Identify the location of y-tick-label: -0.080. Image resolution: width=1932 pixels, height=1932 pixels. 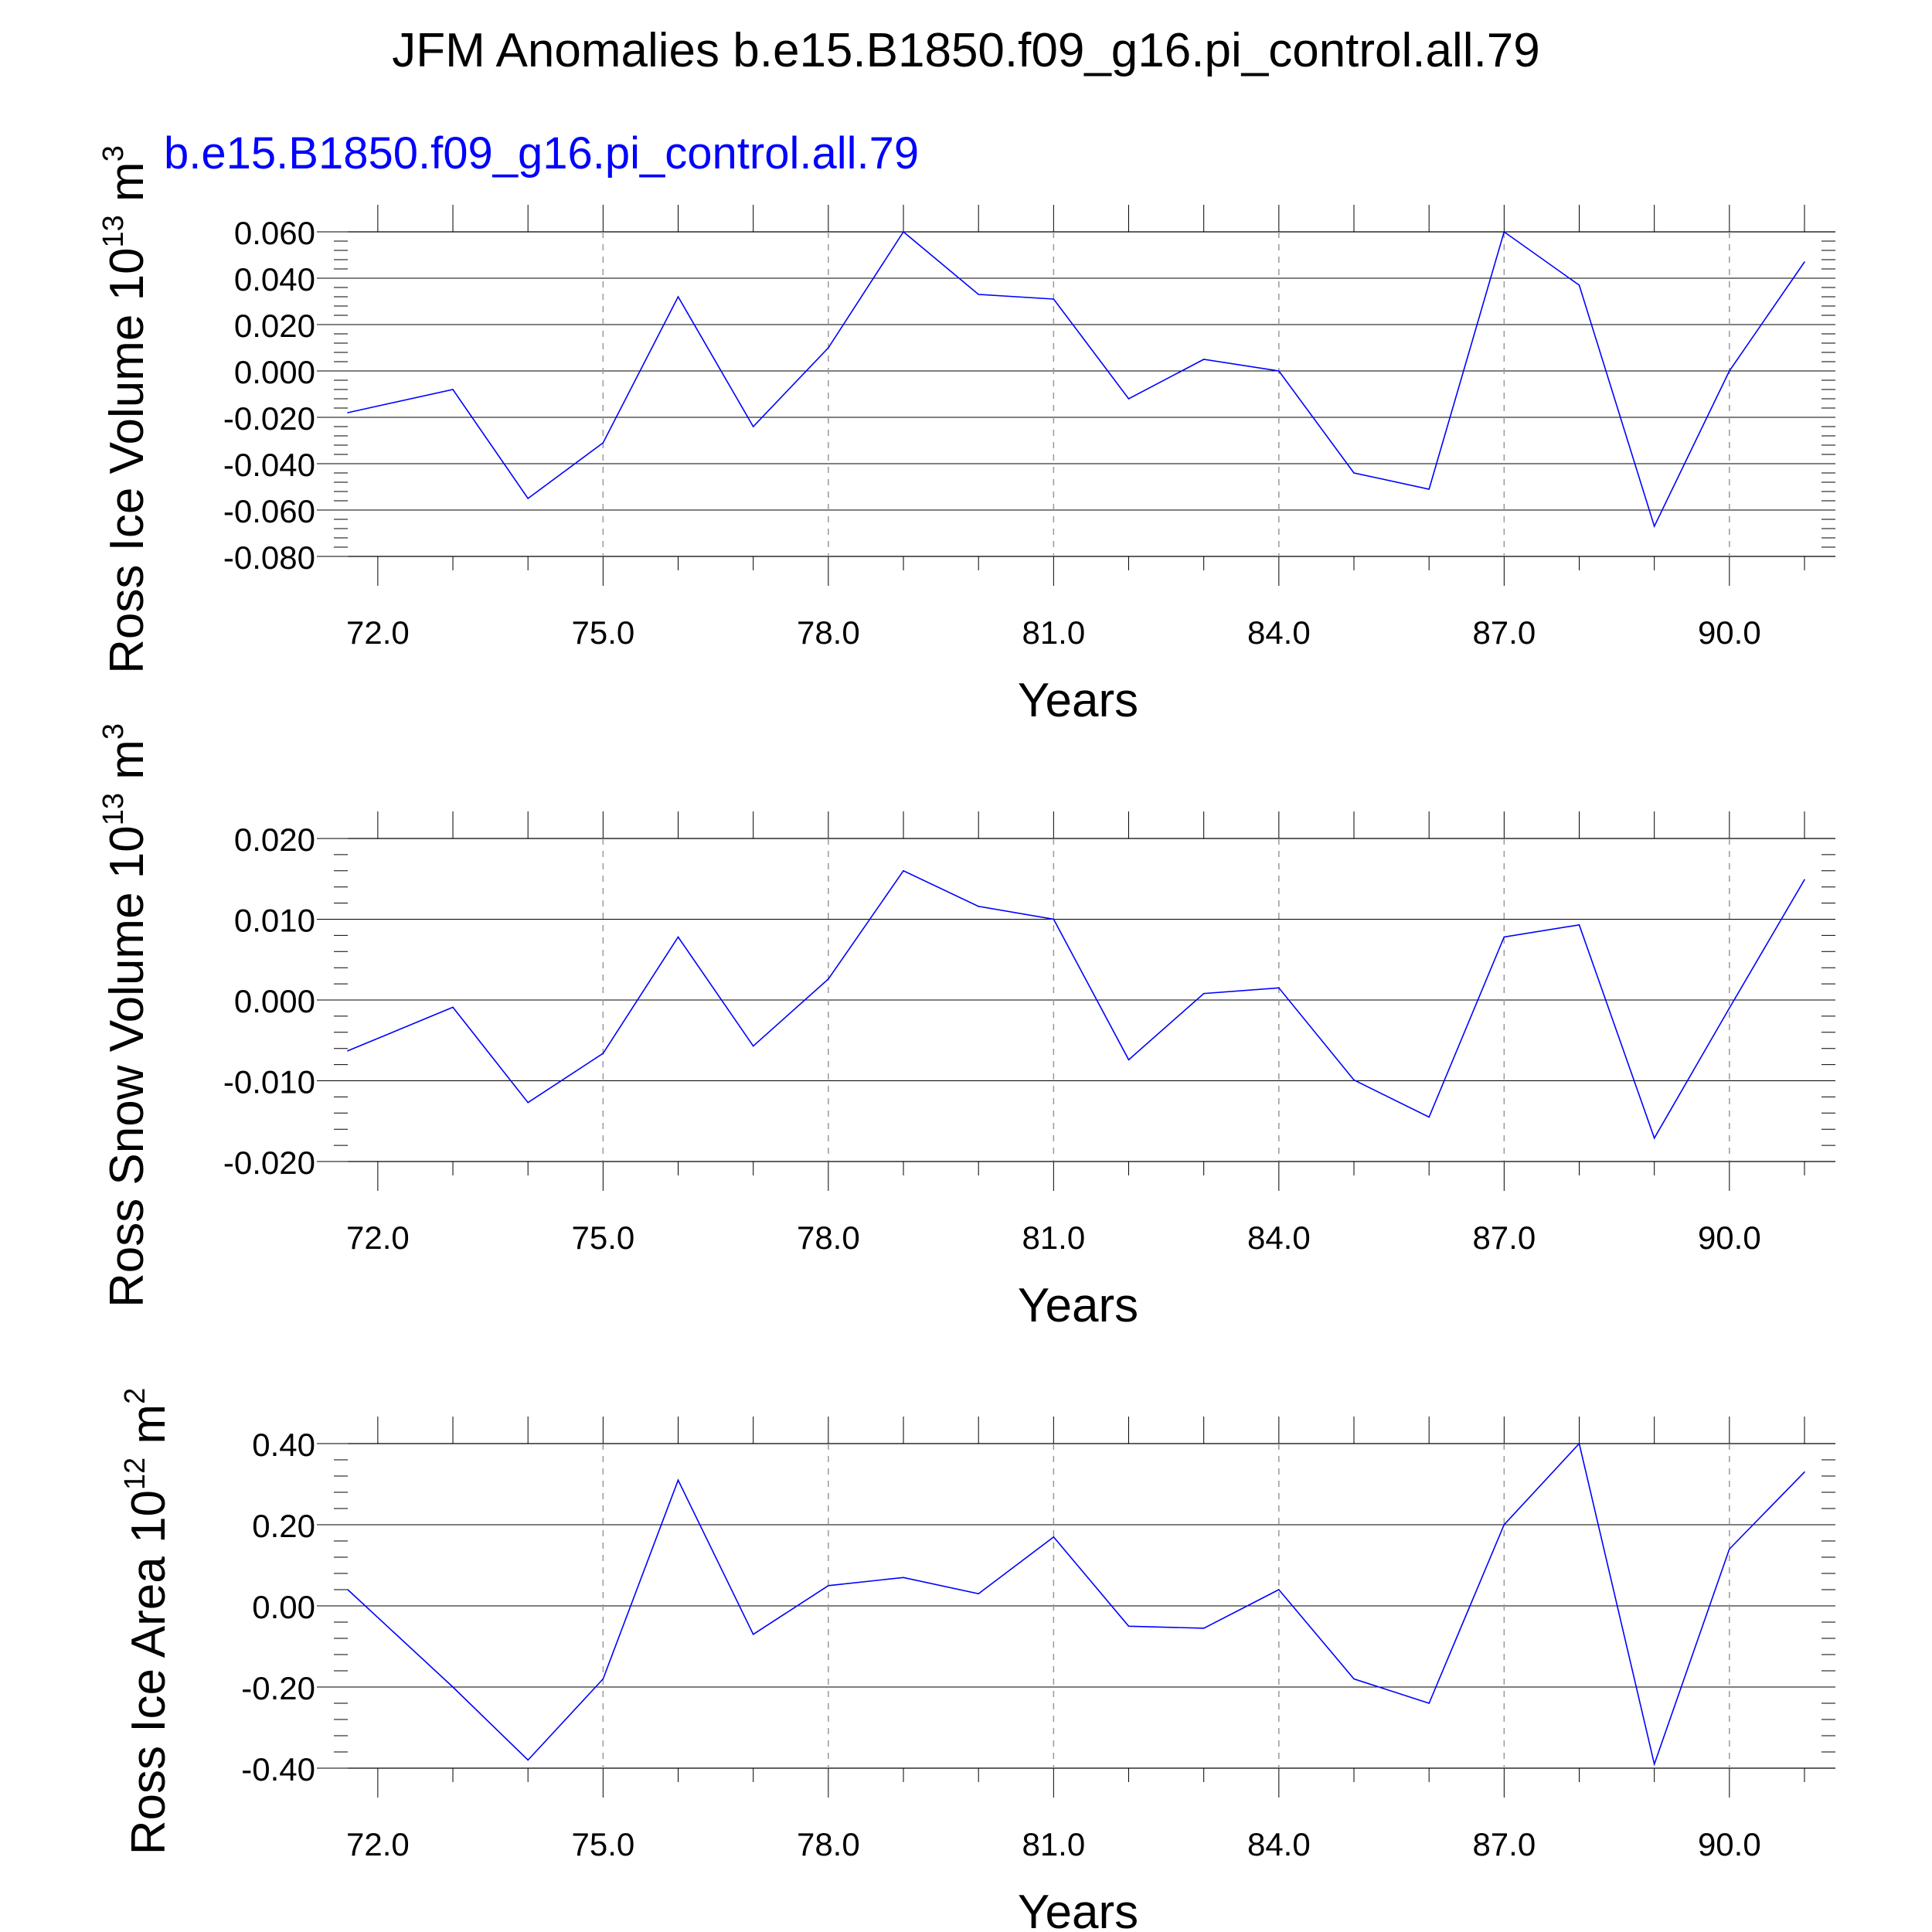
(269, 557).